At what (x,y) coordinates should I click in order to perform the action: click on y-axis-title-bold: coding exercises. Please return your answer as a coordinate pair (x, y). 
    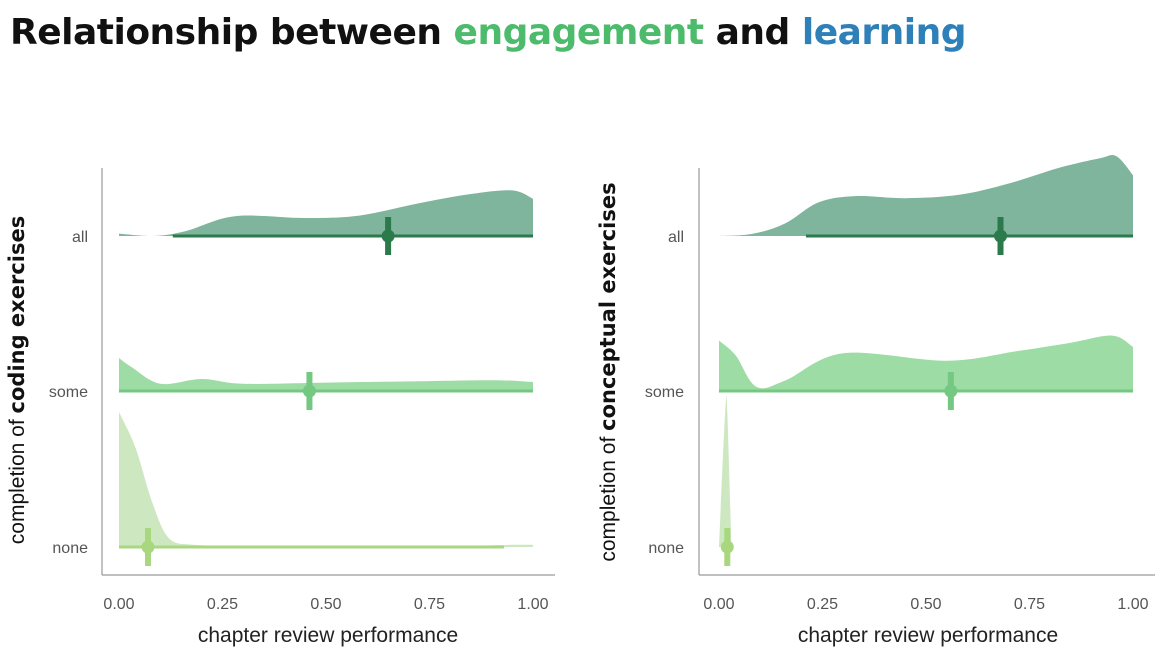
    Looking at the image, I should click on (17, 315).